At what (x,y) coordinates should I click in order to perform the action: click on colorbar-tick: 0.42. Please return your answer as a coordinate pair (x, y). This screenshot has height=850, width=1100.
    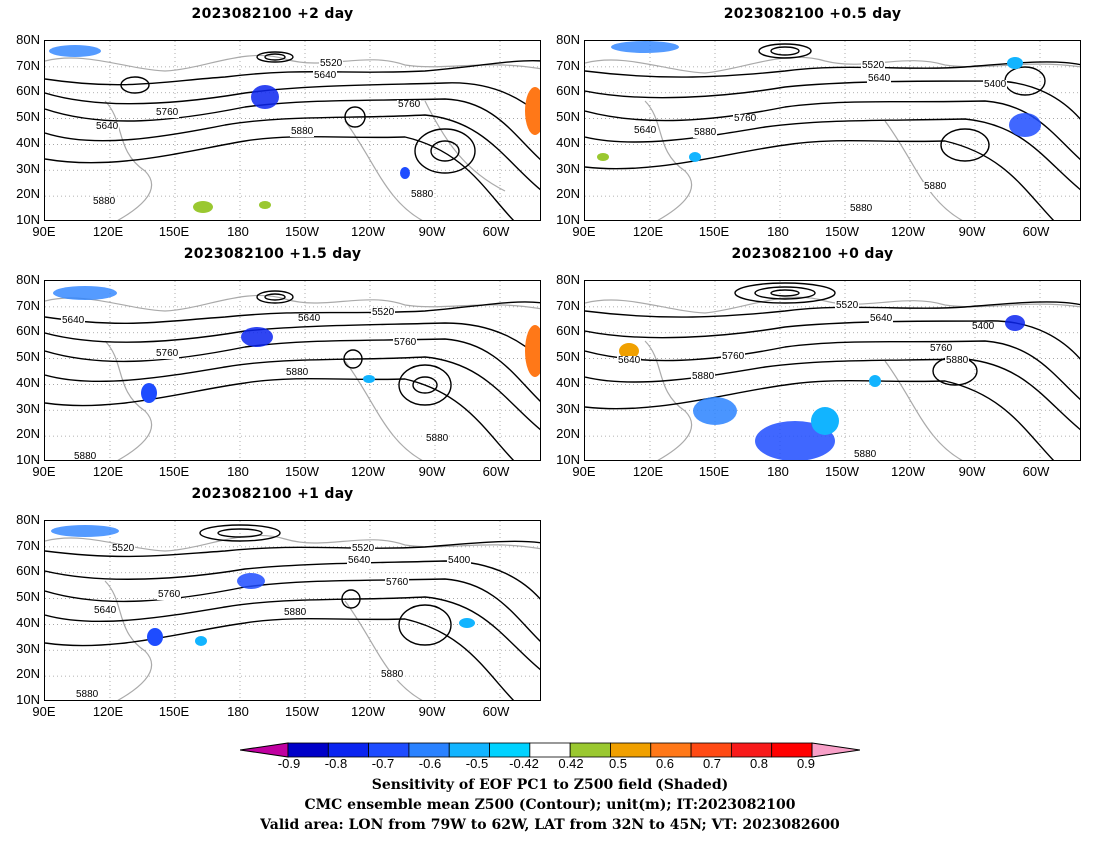
    Looking at the image, I should click on (571, 763).